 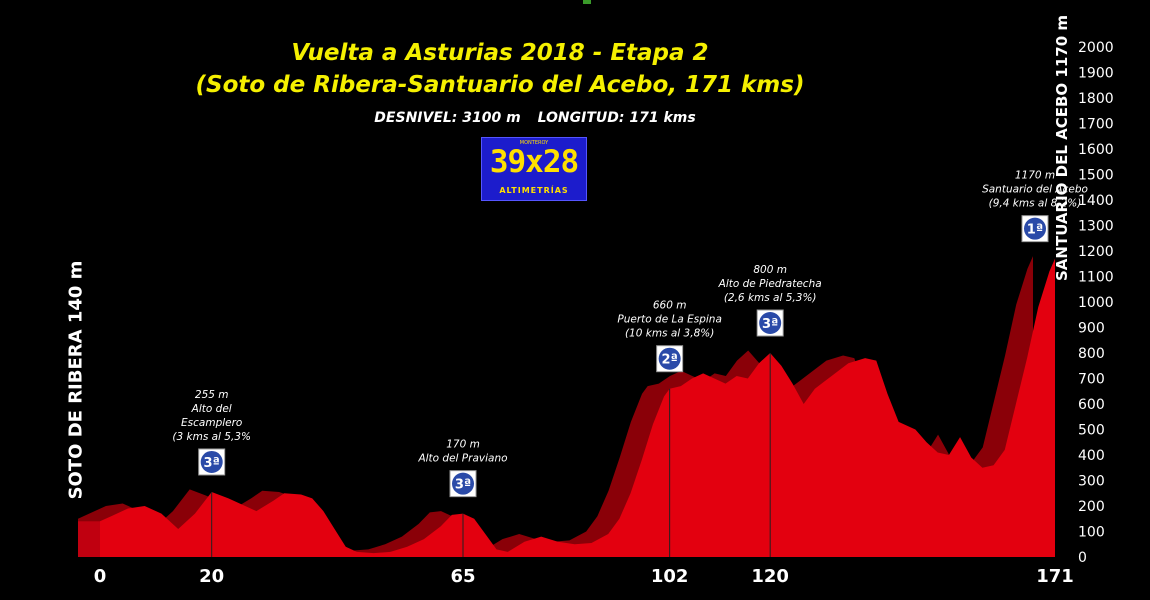 I want to click on x-tick-label: 120, so click(x=770, y=576).